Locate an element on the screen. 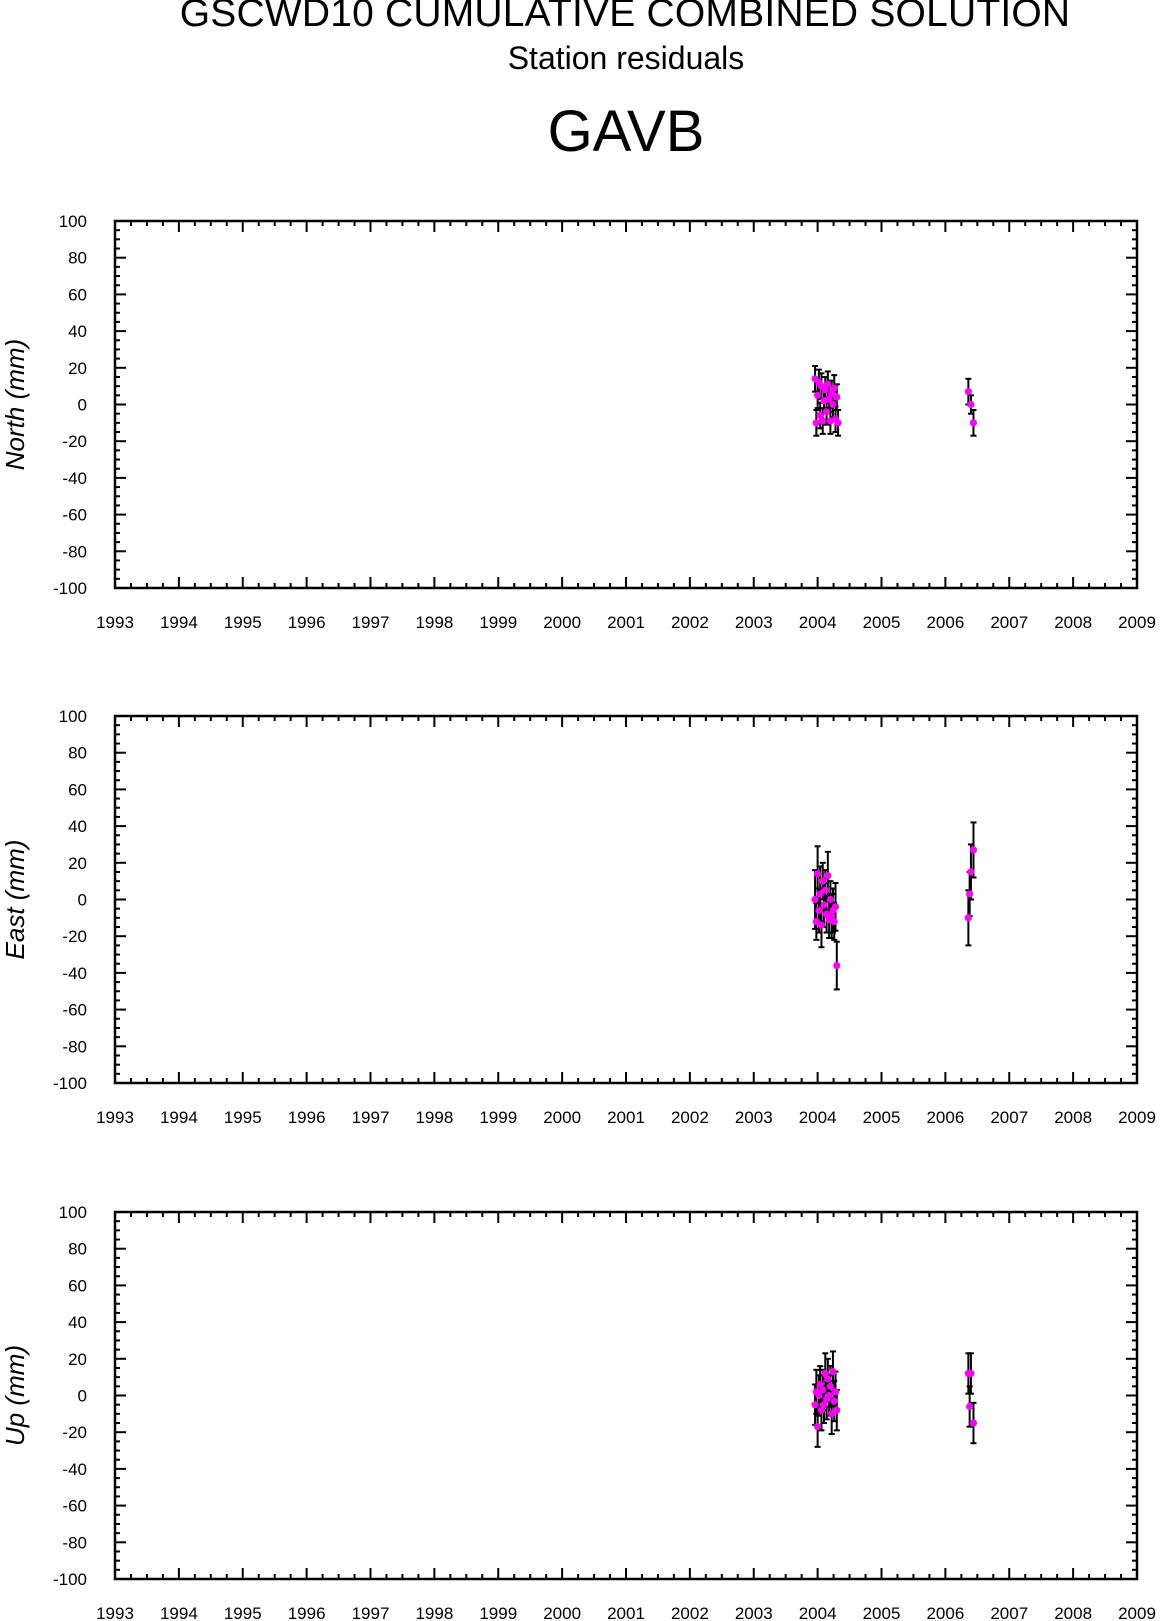  station-name: GAVB is located at coordinates (626, 131).